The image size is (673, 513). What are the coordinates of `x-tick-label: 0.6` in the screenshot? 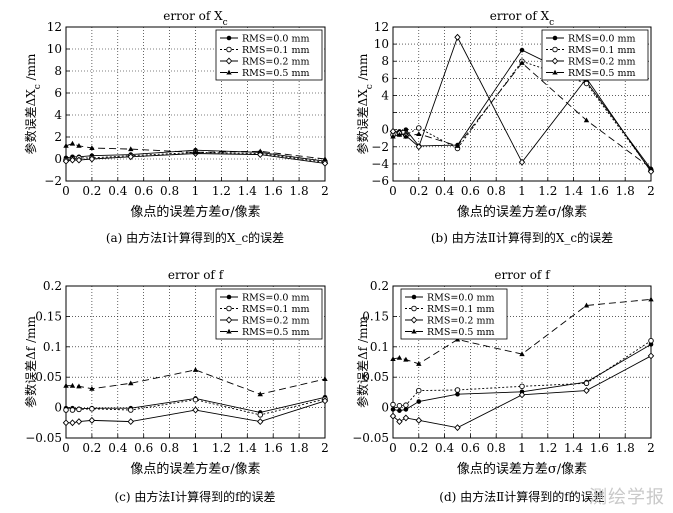 It's located at (470, 448).